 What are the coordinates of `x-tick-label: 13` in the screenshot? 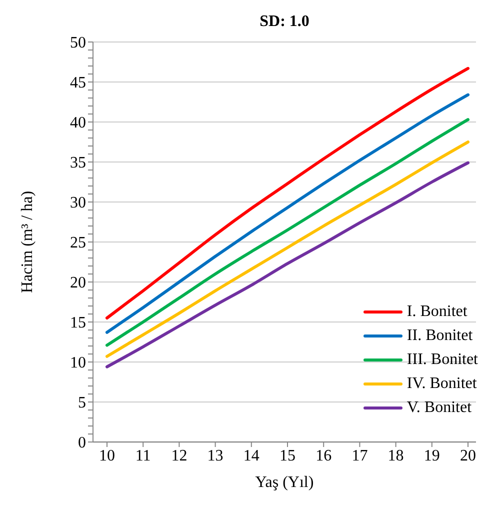 It's located at (215, 455).